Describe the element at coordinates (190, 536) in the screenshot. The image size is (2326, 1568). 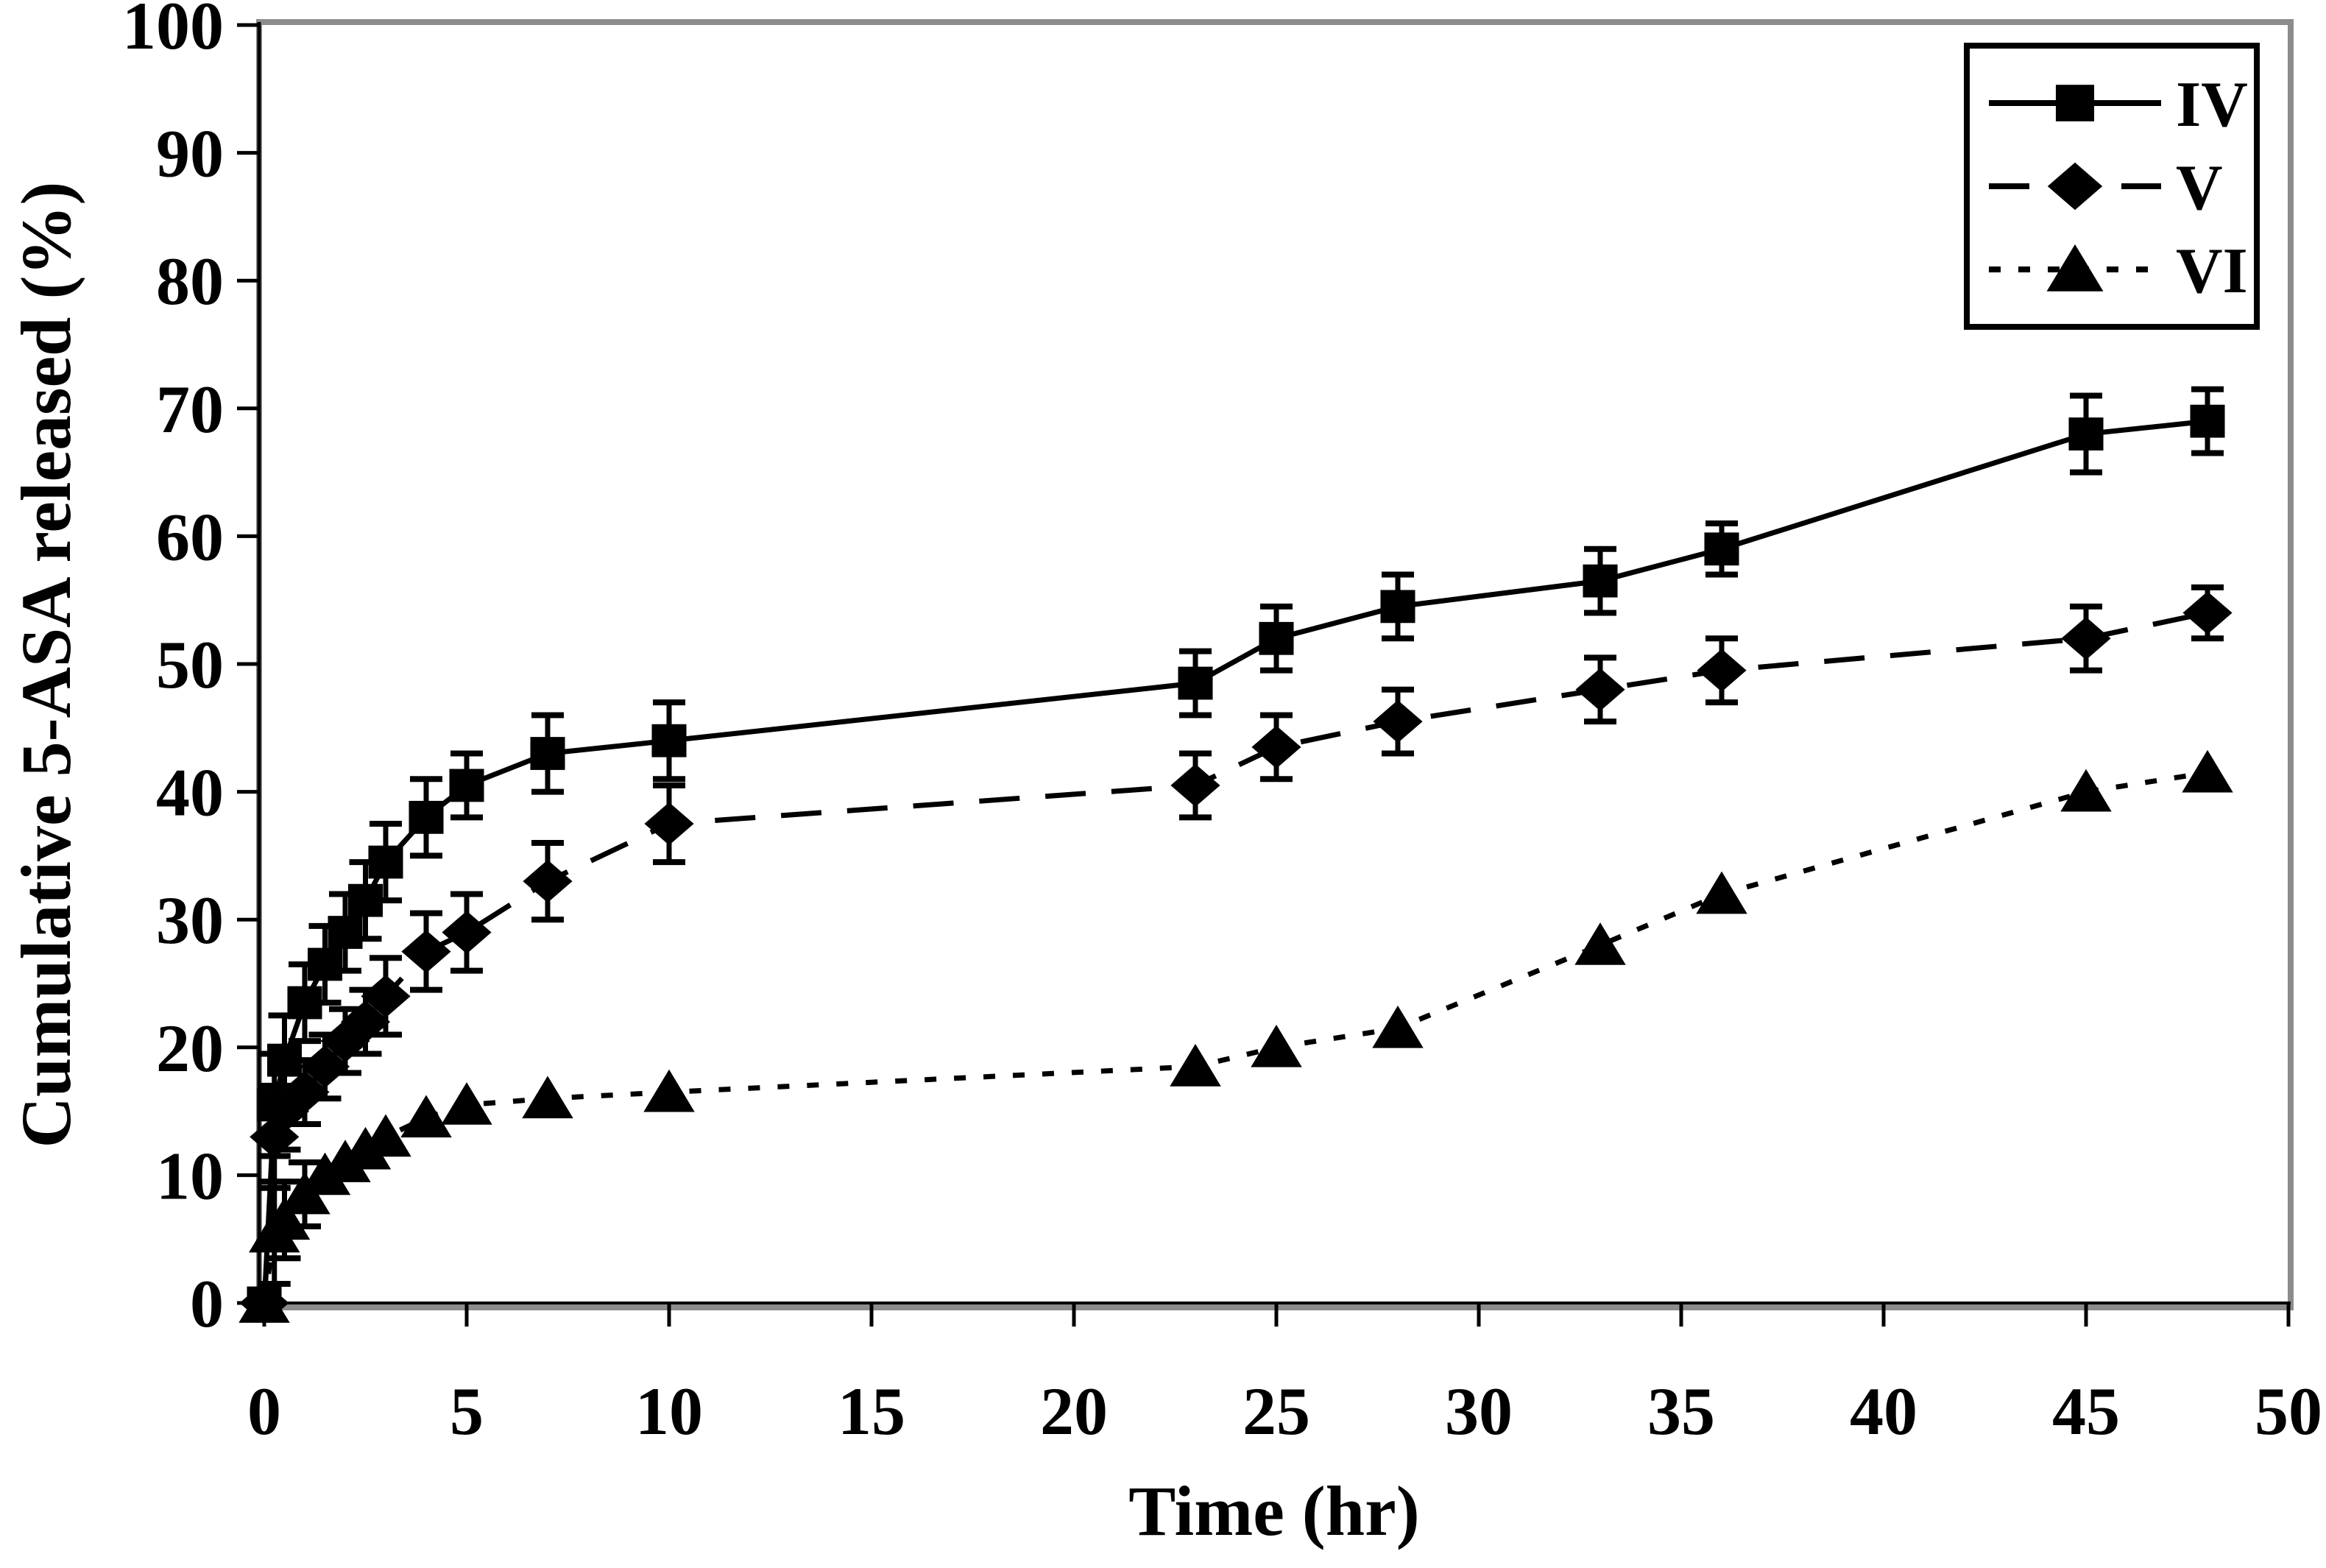
I see `y-tick-label: 60` at that location.